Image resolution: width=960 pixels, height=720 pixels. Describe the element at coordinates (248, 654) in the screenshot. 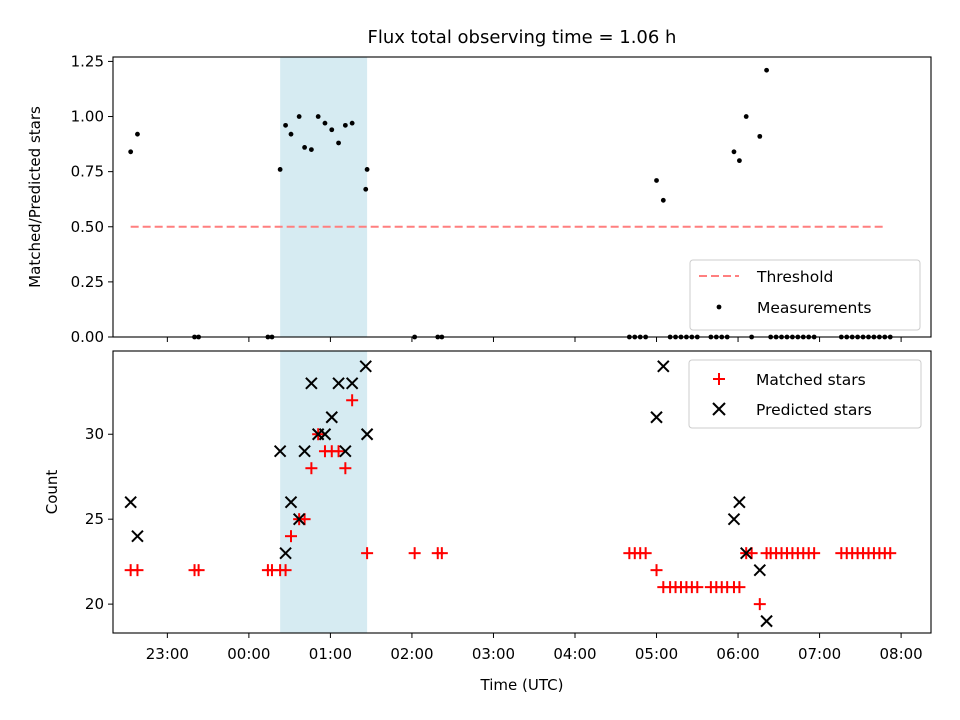

I see `x-tick-label: 00:00` at that location.